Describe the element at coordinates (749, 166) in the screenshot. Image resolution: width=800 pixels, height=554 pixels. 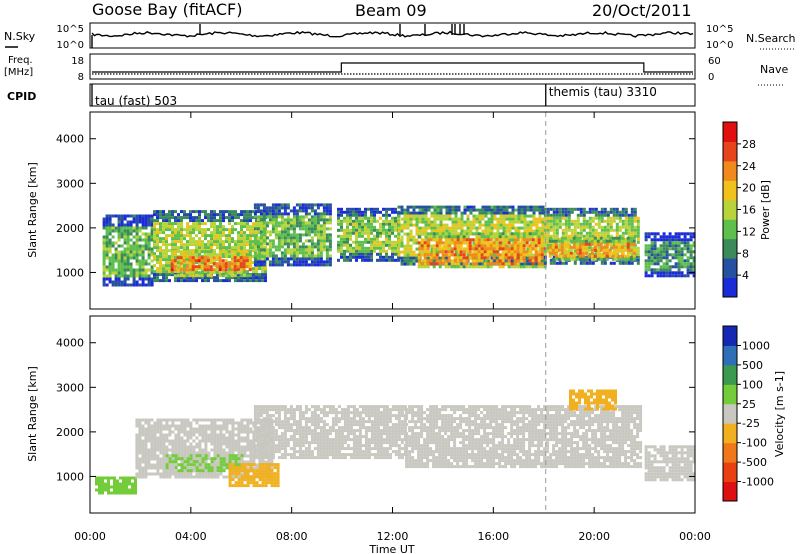
I see `colorbar-tick-label: 24` at that location.